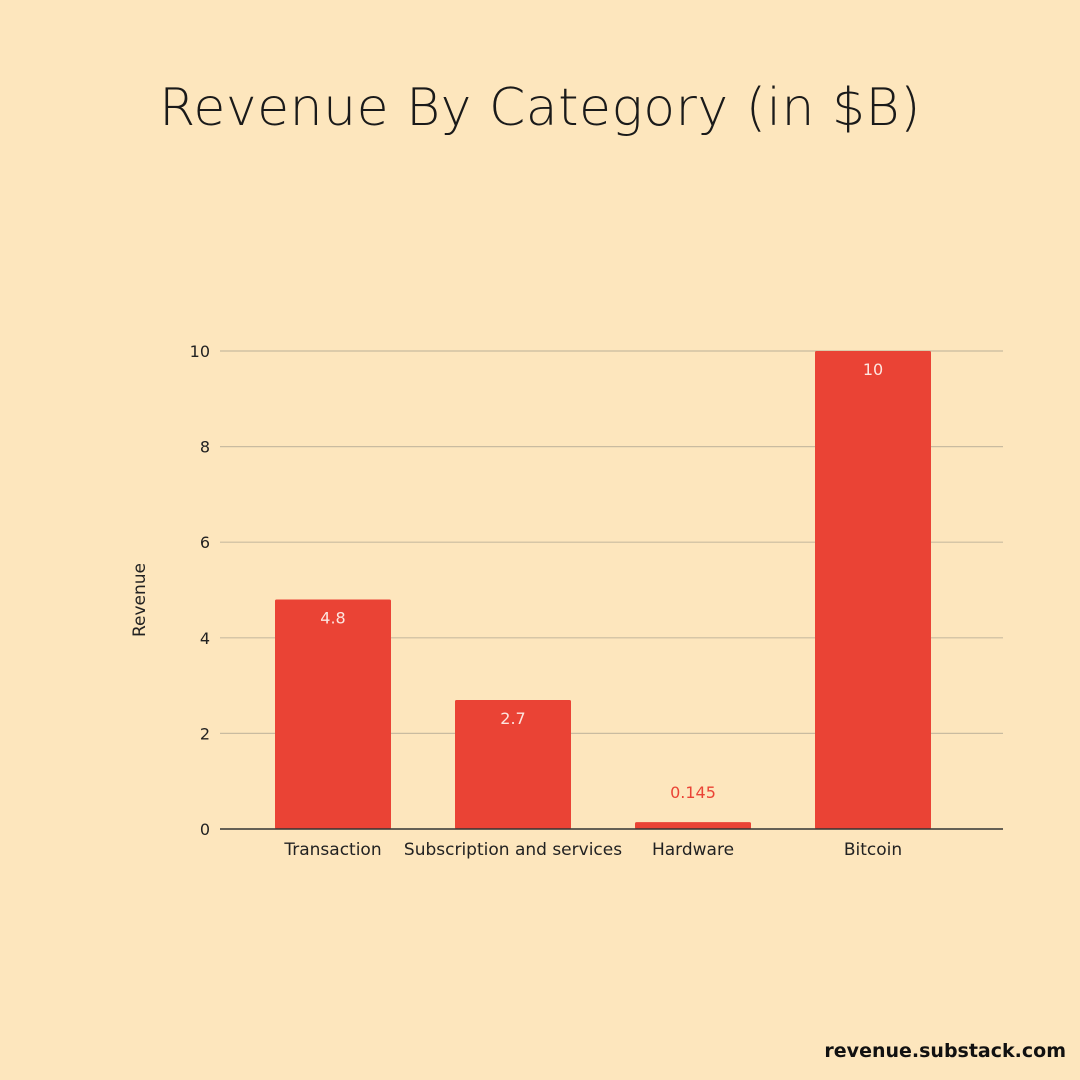  I want to click on y-tick-label: 4, so click(205, 638).